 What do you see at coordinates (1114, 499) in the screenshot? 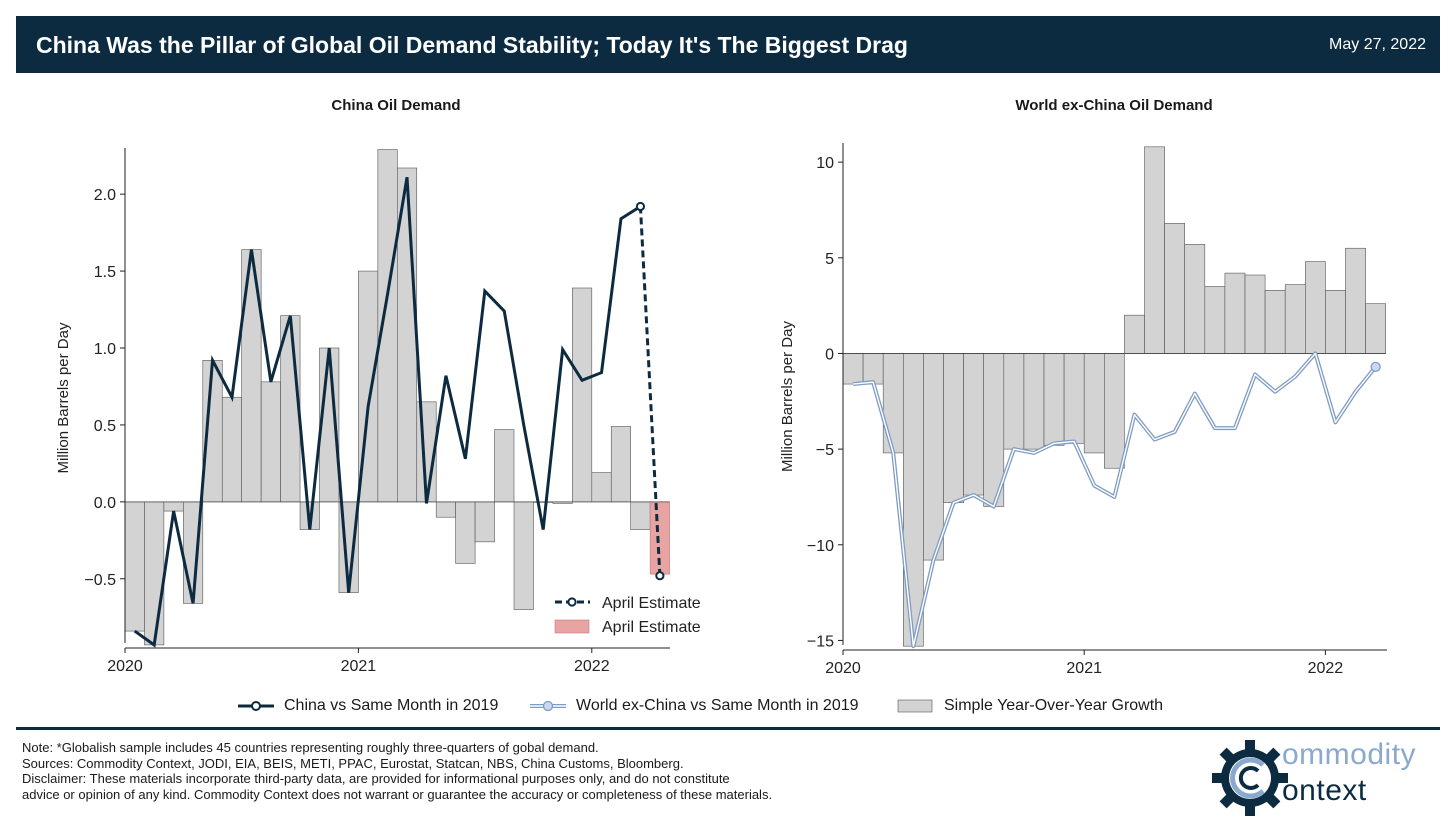
I see `world-vs-2019-line` at bounding box center [1114, 499].